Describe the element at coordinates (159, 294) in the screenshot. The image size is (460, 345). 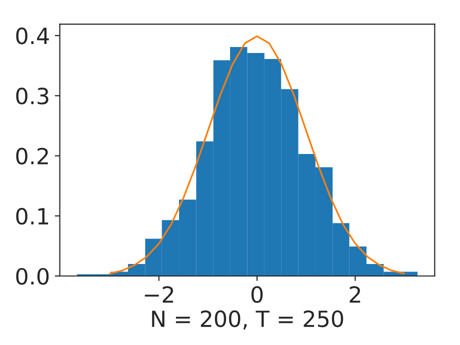
I see `x-tick-label: −2` at that location.